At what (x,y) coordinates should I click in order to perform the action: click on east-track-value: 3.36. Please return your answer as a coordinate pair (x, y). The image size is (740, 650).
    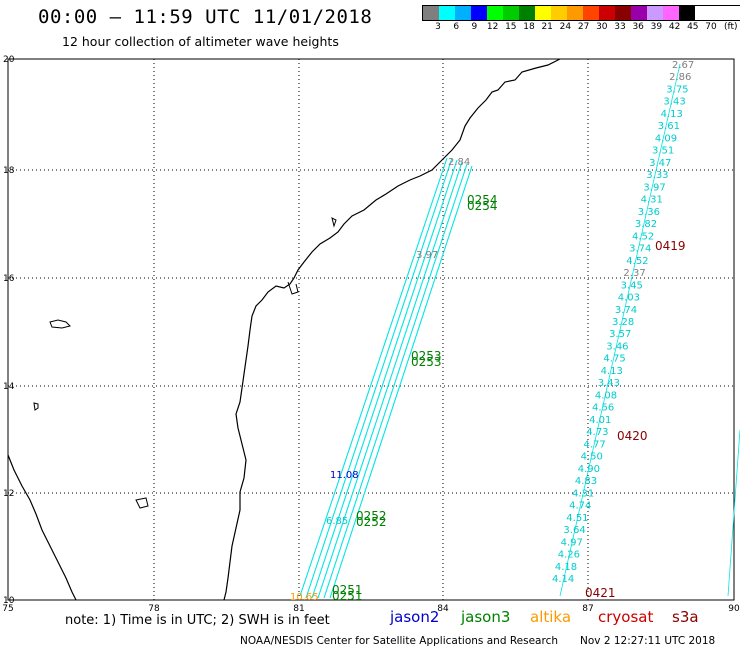
    Looking at the image, I should click on (649, 212).